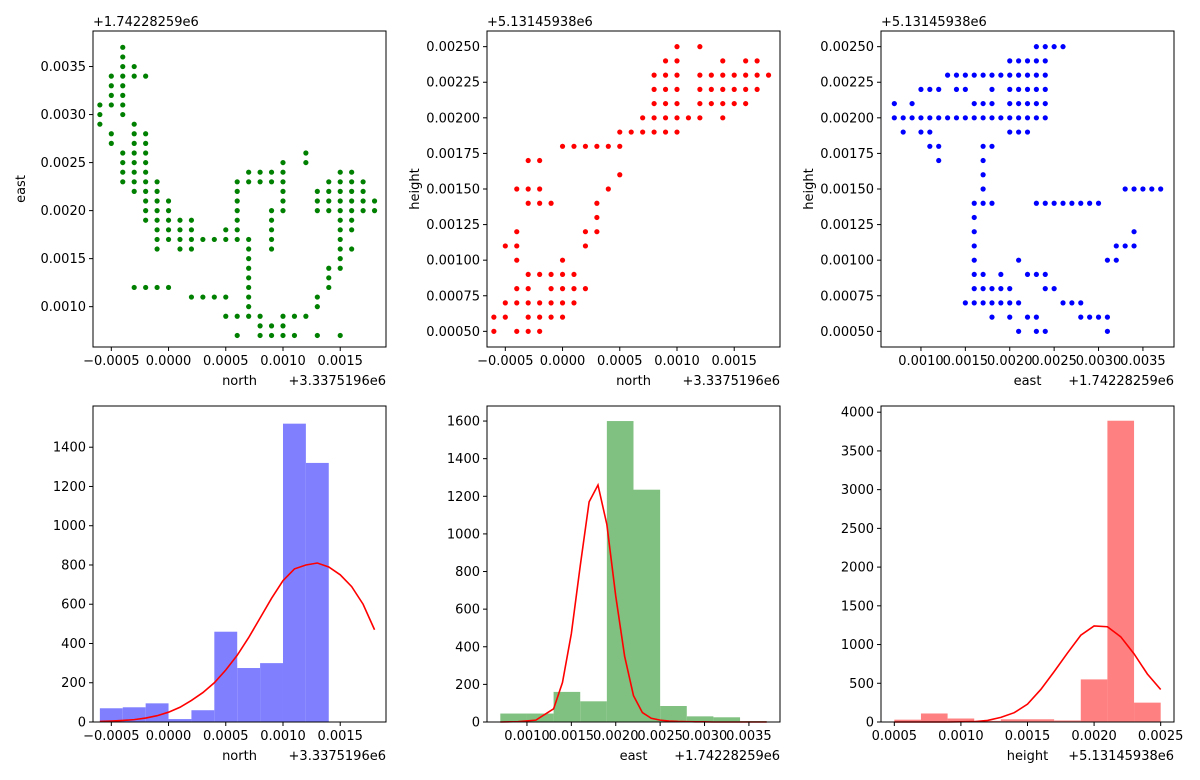 The image size is (1200, 780). Describe the element at coordinates (1121, 381) in the screenshot. I see `x-offset-text: +1.74228259e6` at that location.